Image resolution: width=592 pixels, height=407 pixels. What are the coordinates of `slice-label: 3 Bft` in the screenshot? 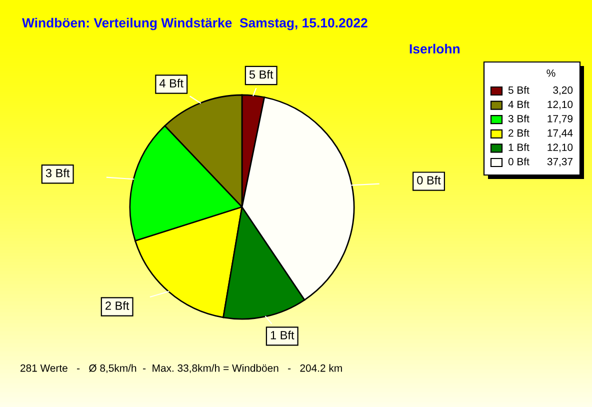 It's located at (58, 173).